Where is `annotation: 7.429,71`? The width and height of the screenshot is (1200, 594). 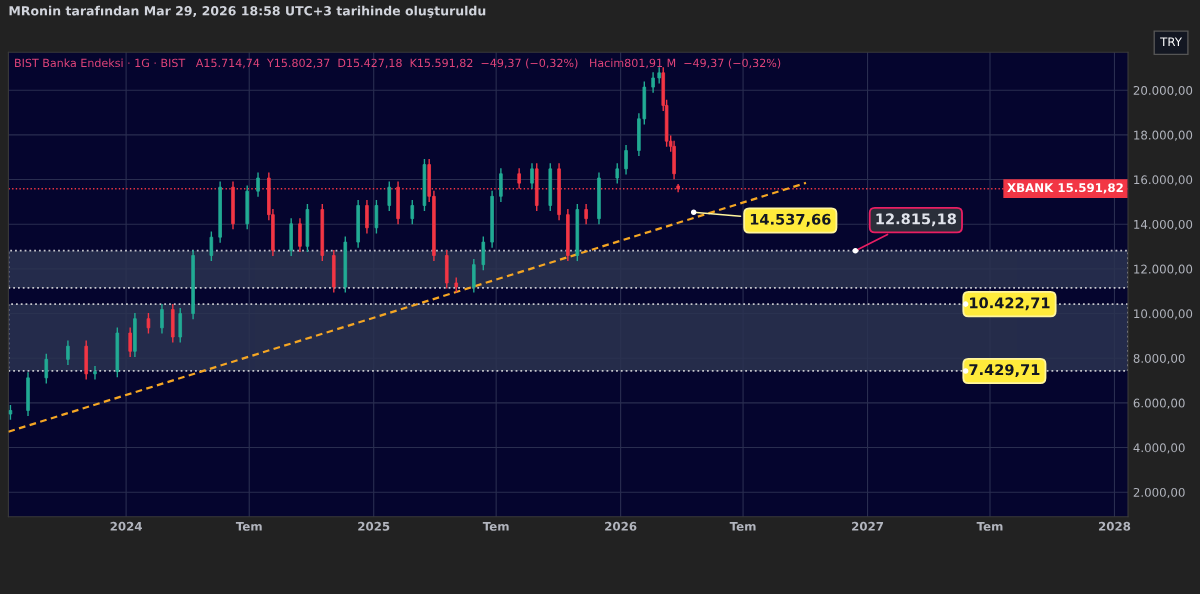 annotation: 7.429,71 is located at coordinates (1004, 371).